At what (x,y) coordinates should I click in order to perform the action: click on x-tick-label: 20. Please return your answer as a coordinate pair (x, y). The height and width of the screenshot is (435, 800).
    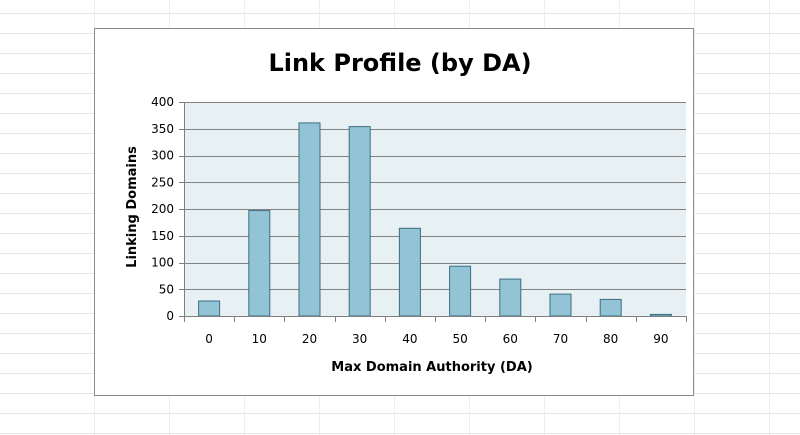
    Looking at the image, I should click on (309, 339).